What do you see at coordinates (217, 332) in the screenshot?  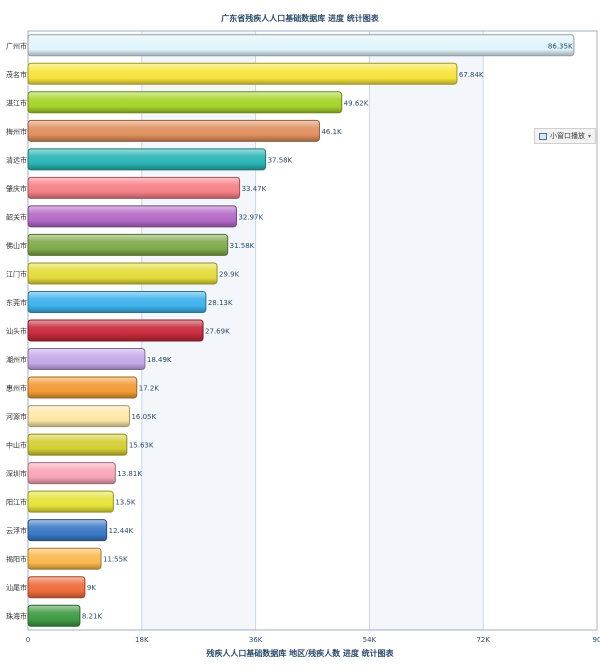 I see `value-label: 27.69K` at bounding box center [217, 332].